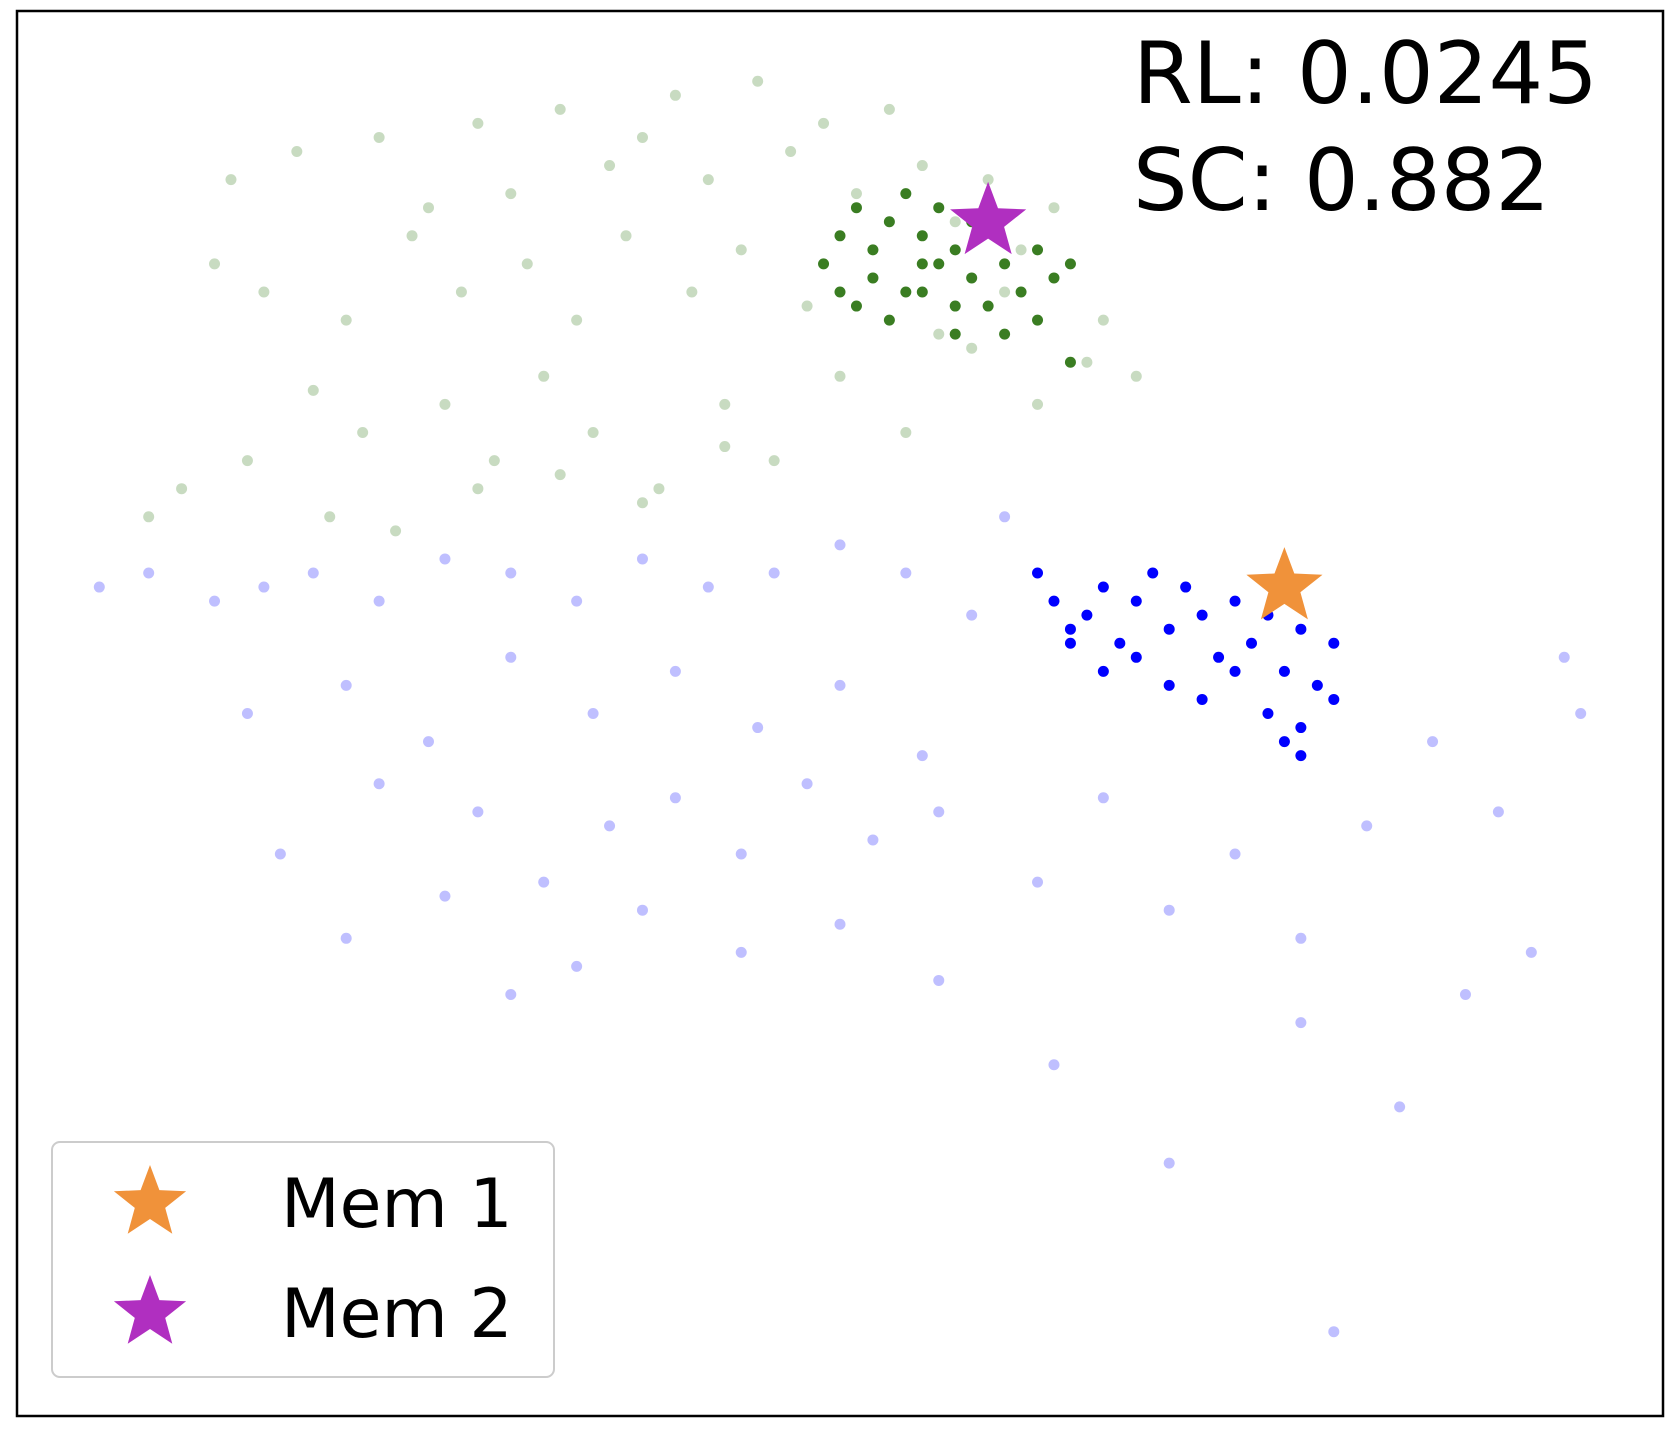 The height and width of the screenshot is (1430, 1676). I want to click on annotation: SC: 0.882, so click(1341, 181).